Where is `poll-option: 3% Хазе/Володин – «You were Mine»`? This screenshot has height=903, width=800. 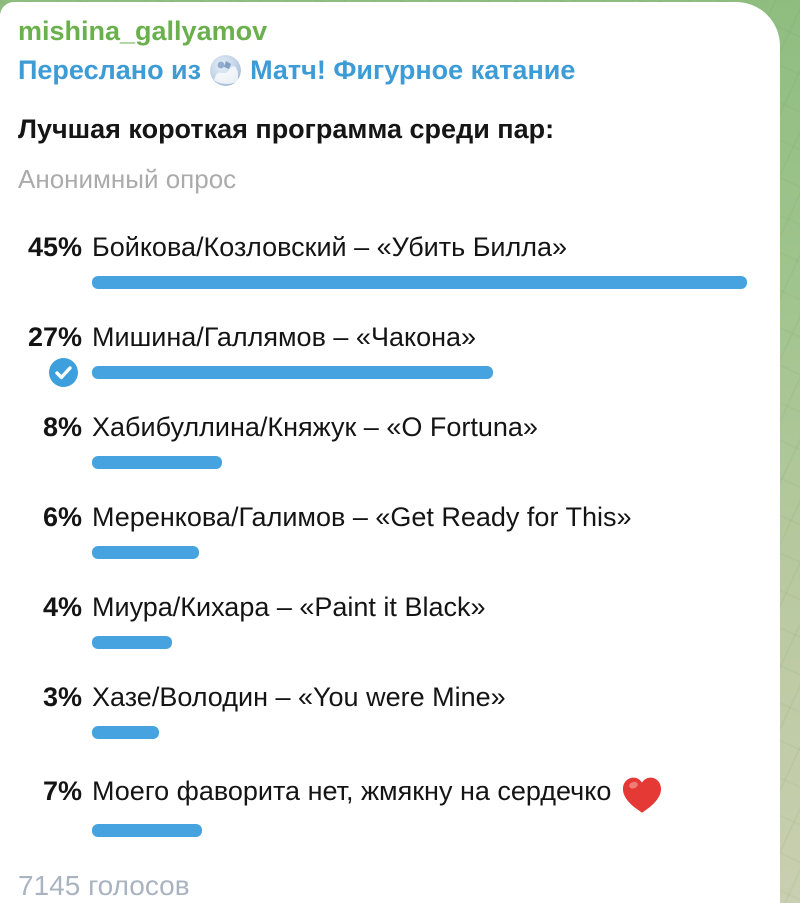
poll-option: 3% Хазе/Володин – «You were Mine» is located at coordinates (389, 710).